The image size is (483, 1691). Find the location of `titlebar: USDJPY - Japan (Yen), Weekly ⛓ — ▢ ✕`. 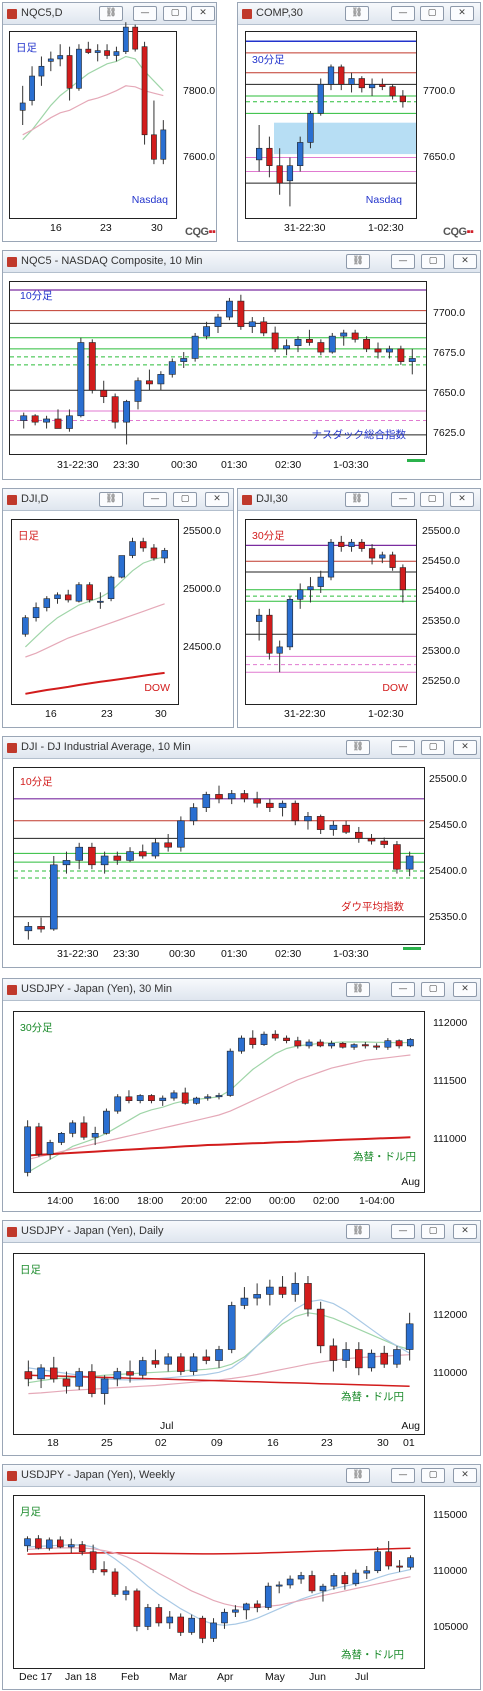

titlebar: USDJPY - Japan (Yen), Weekly ⛓ — ▢ ✕ is located at coordinates (241, 1476).